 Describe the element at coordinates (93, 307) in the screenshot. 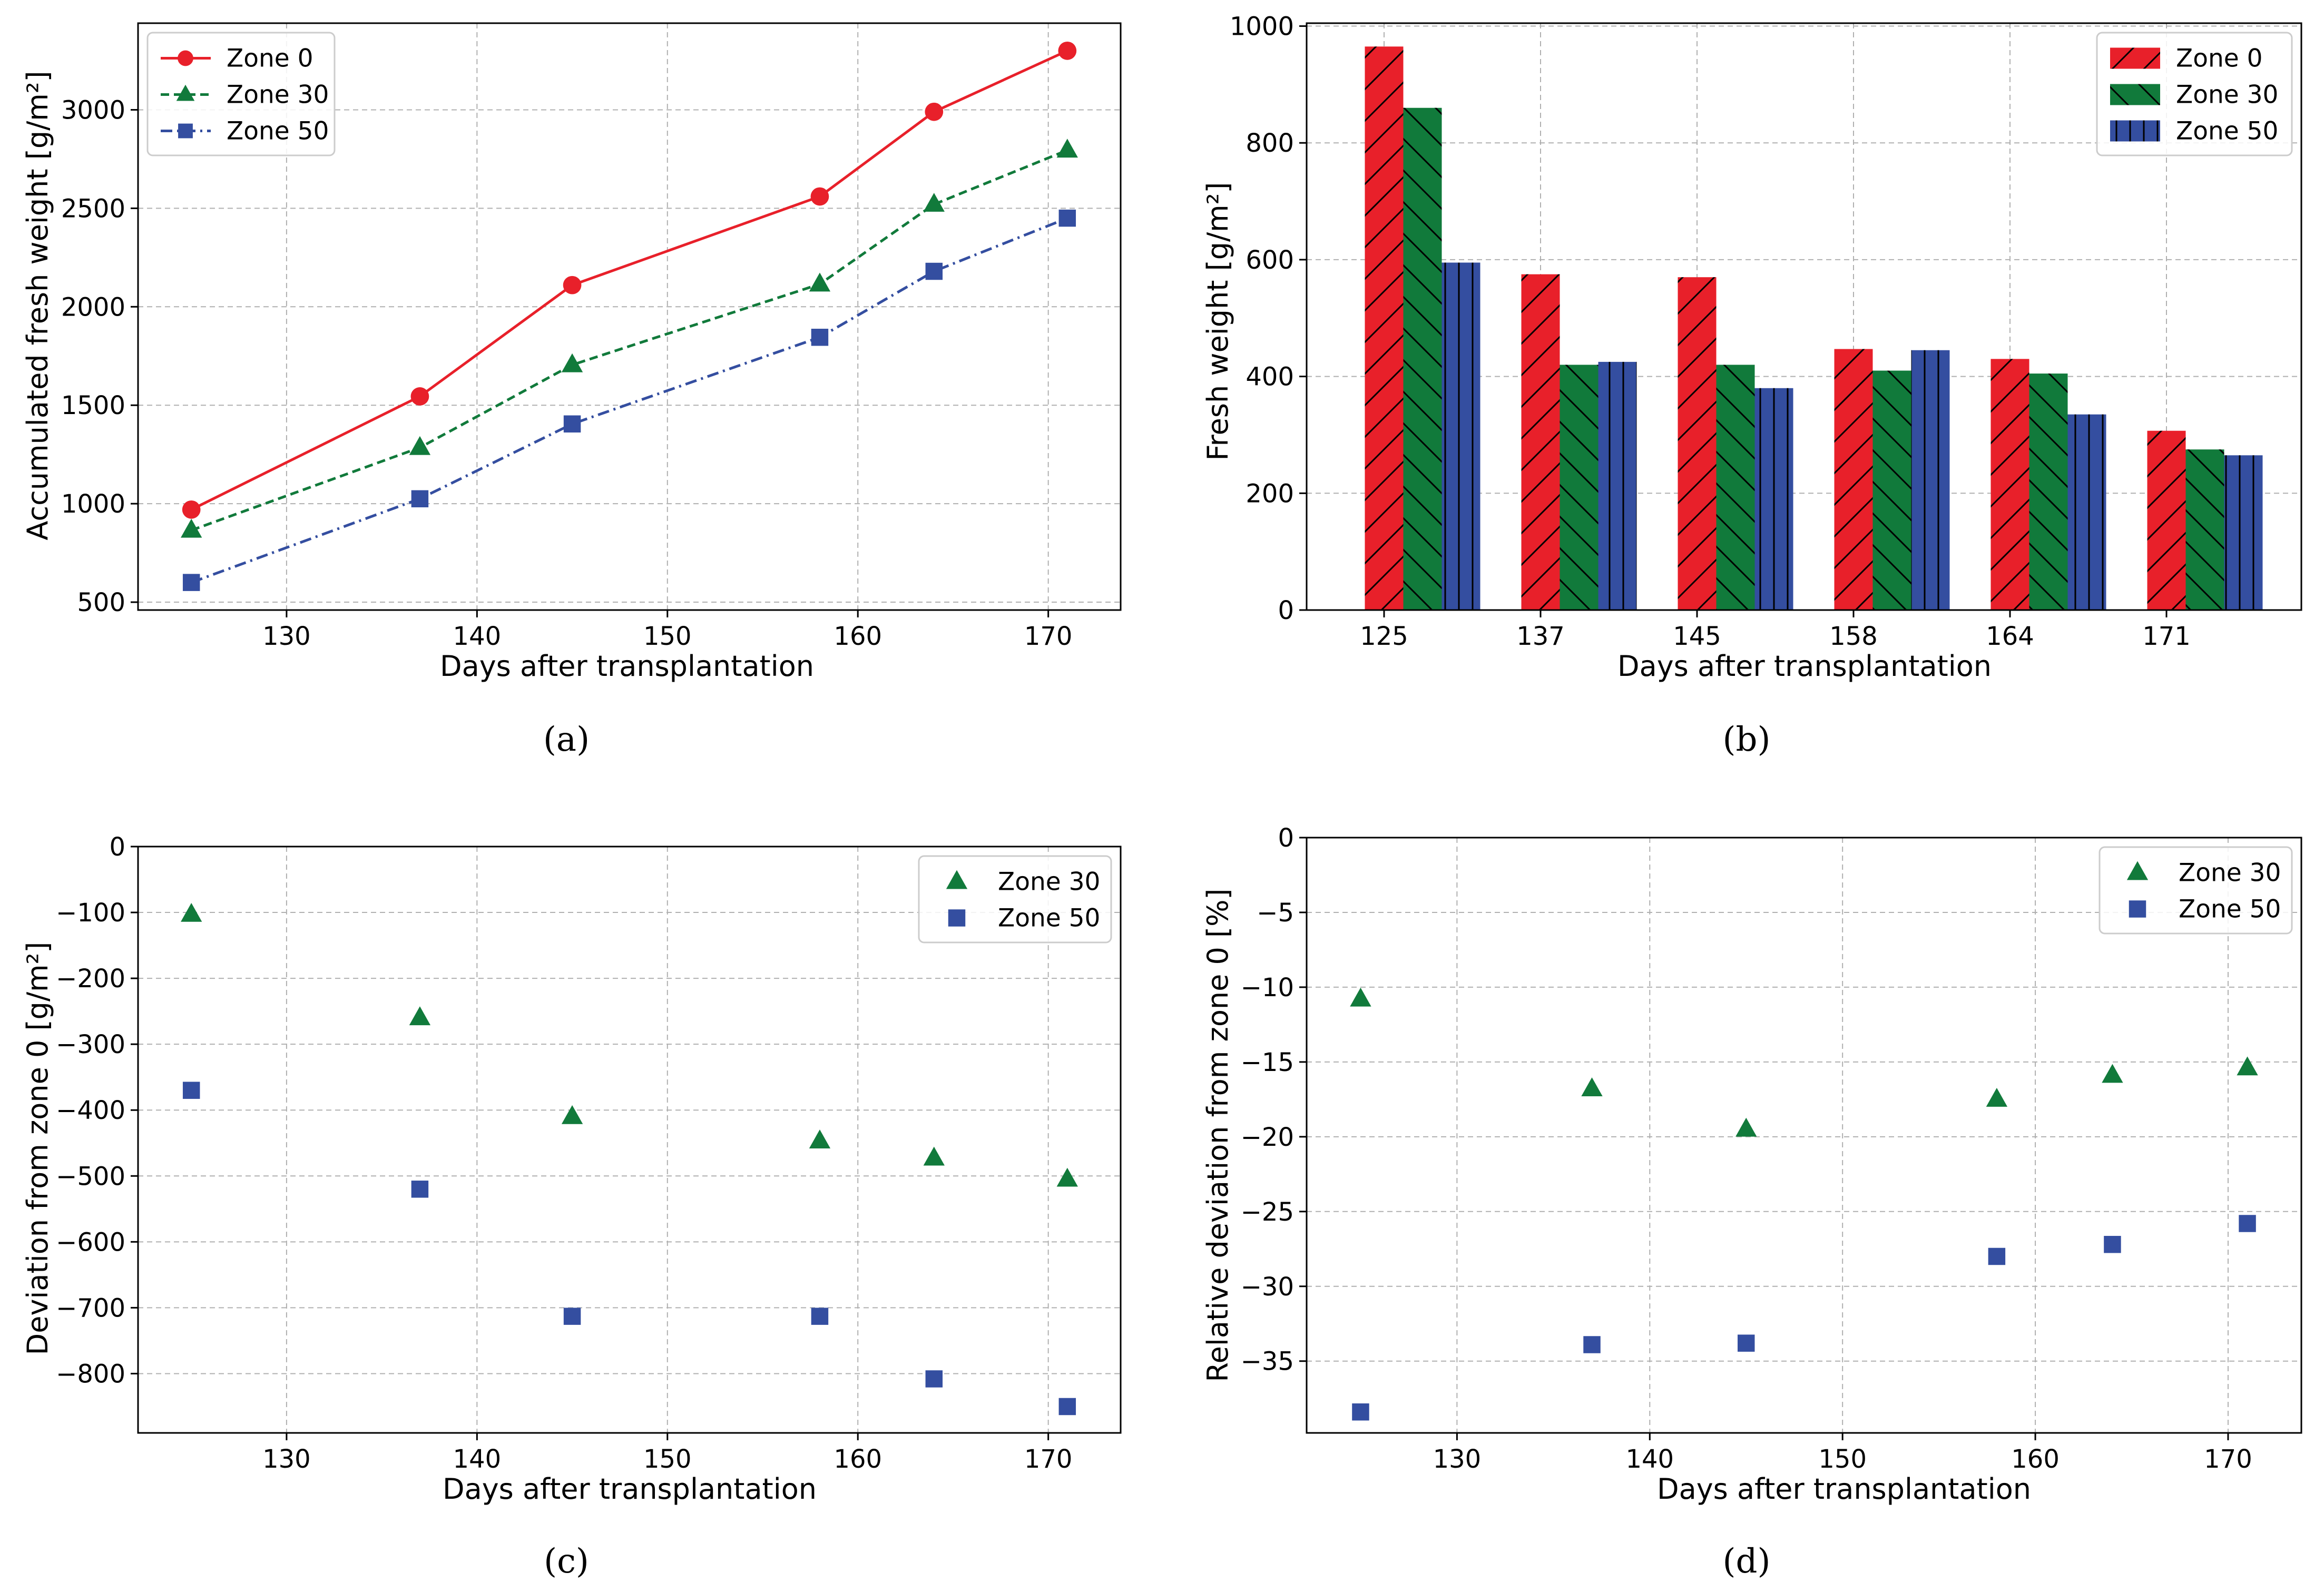

I see `y-tick-label: 2000` at that location.